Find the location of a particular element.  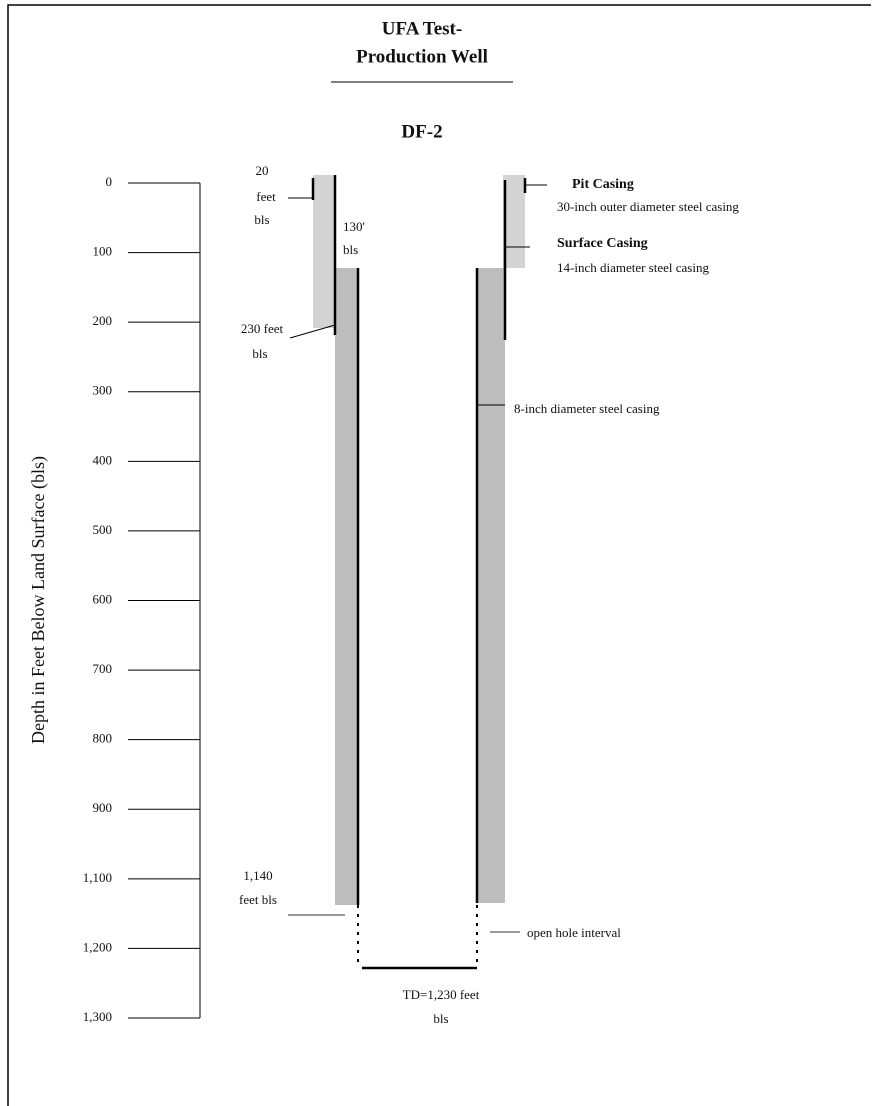

open-hole is located at coordinates (417, 936).